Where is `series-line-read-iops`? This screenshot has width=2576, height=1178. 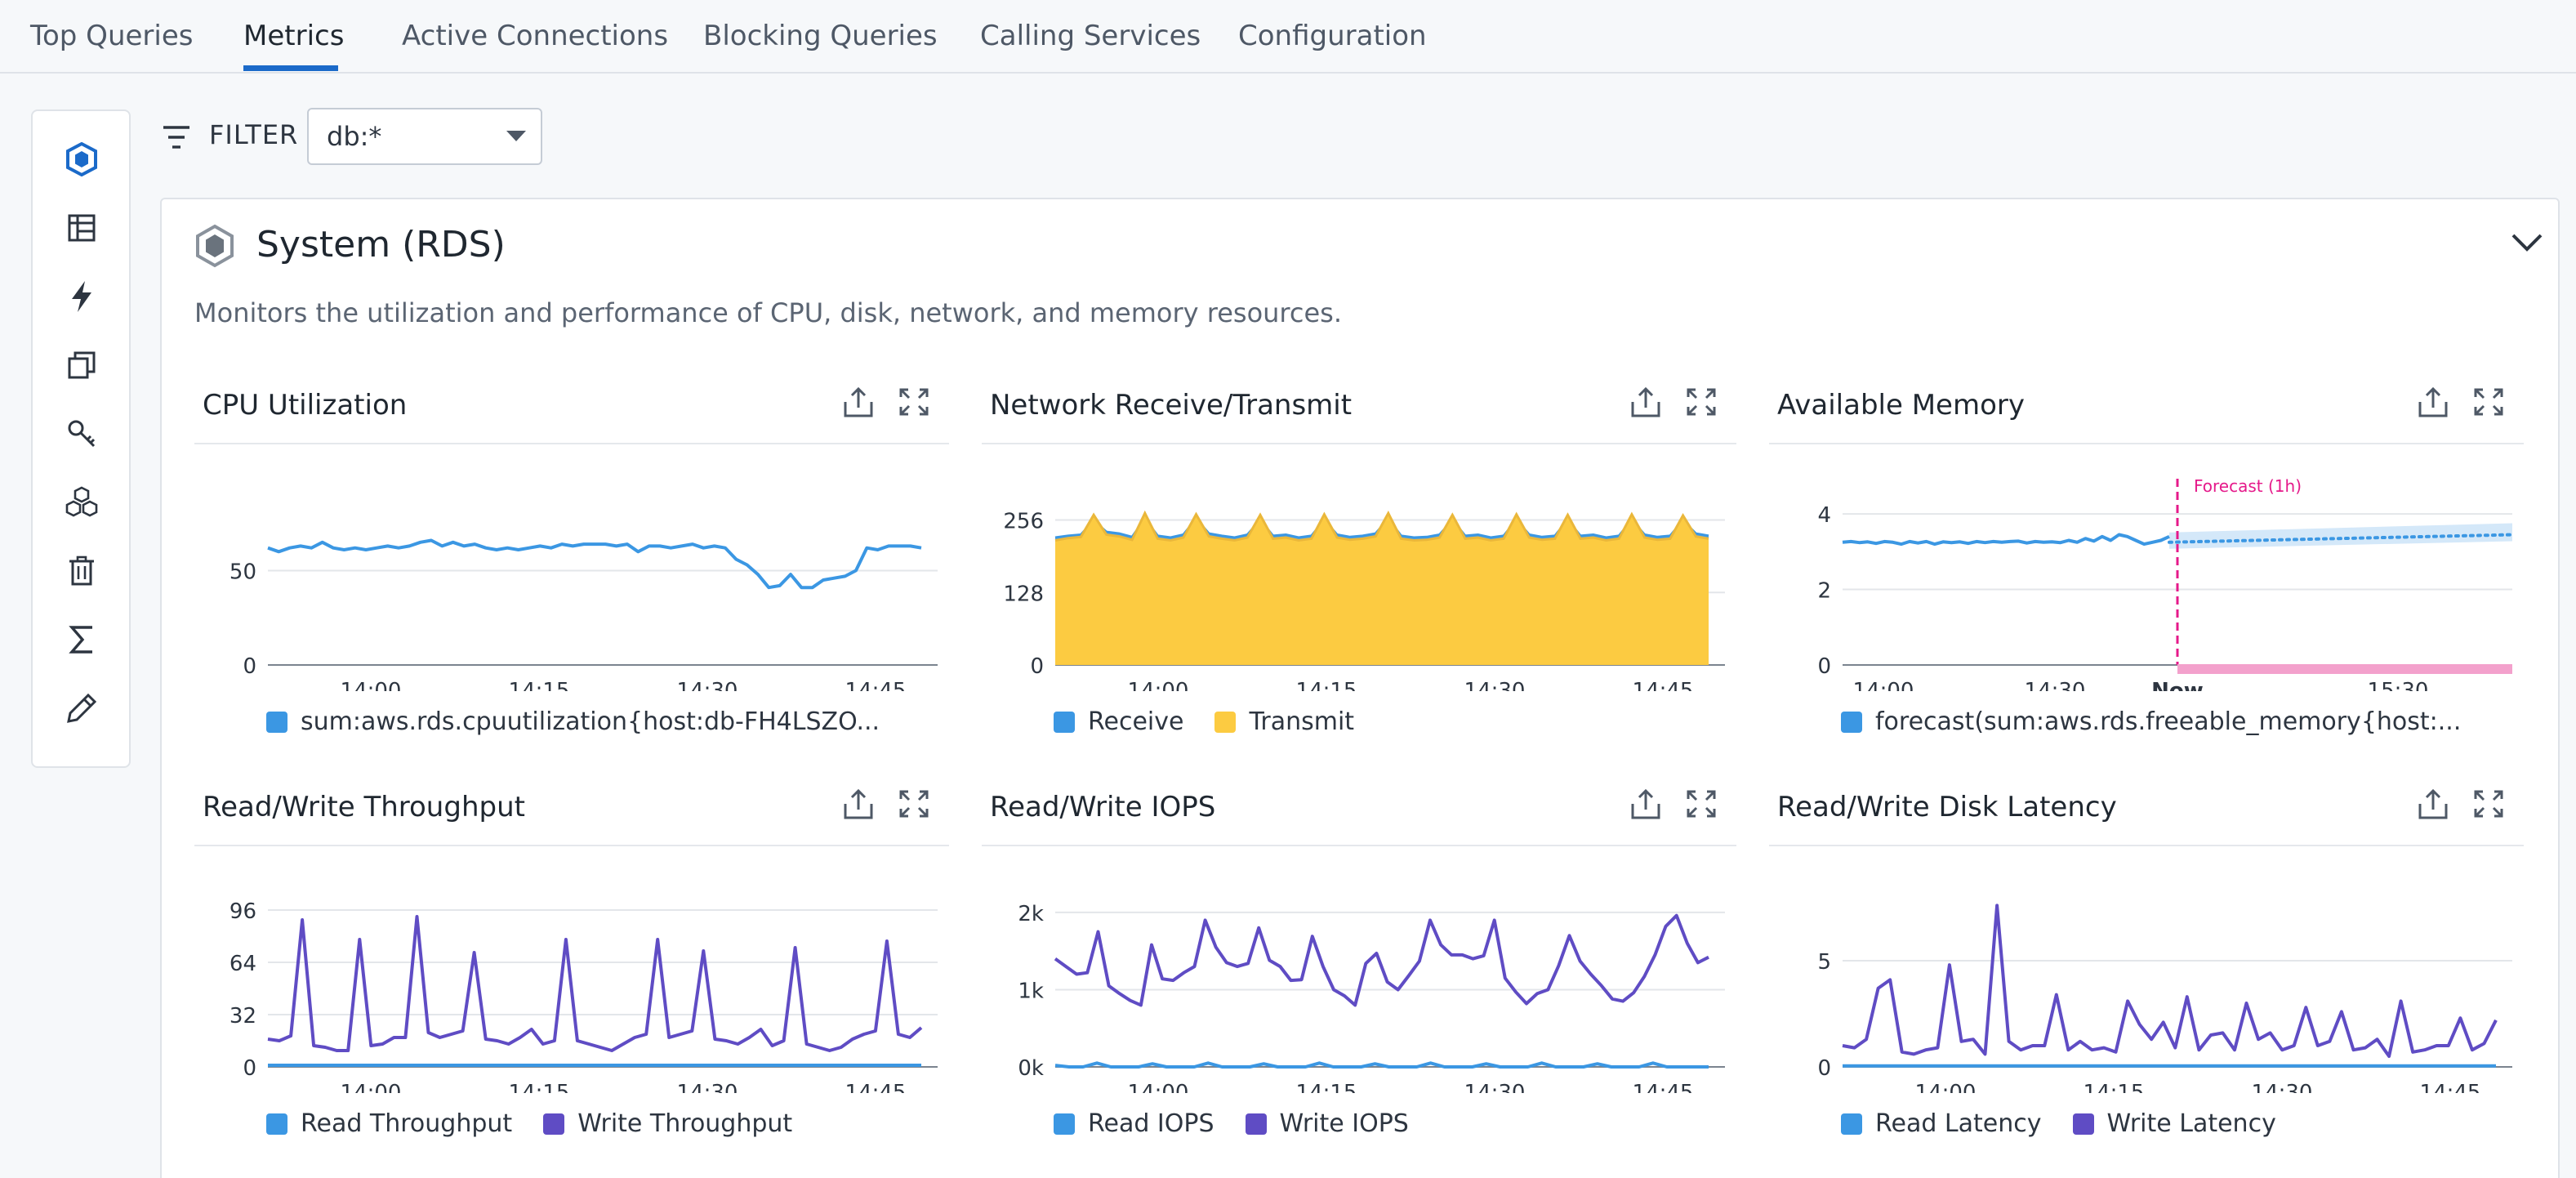 series-line-read-iops is located at coordinates (1381, 1065).